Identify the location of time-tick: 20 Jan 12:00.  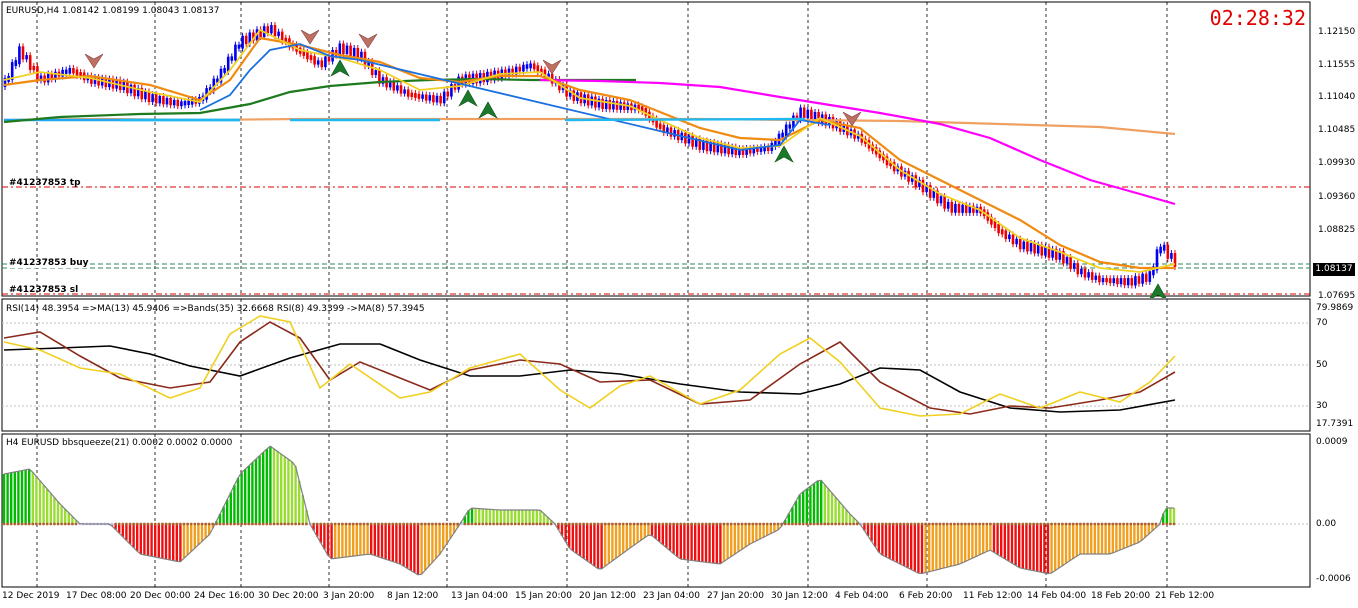
(607, 596).